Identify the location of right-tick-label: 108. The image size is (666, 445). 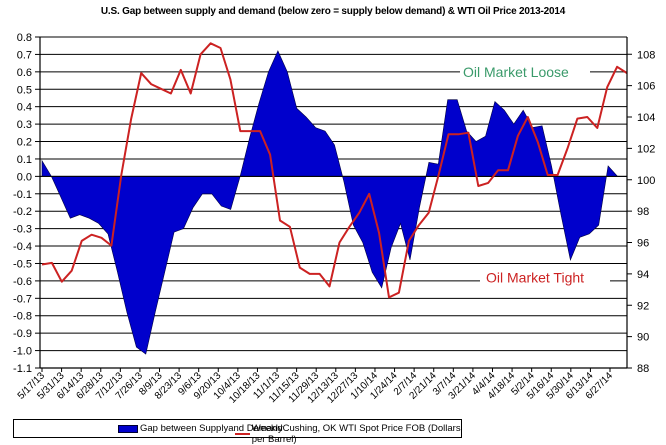
(646, 55).